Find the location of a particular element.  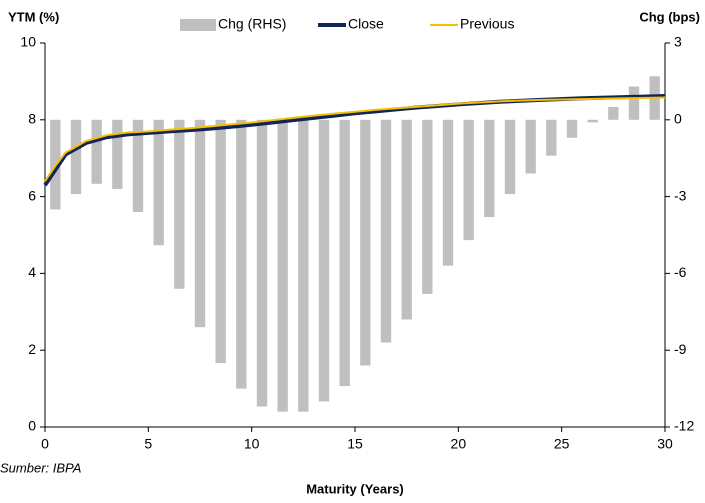

x-tick-label: 25 is located at coordinates (562, 444).